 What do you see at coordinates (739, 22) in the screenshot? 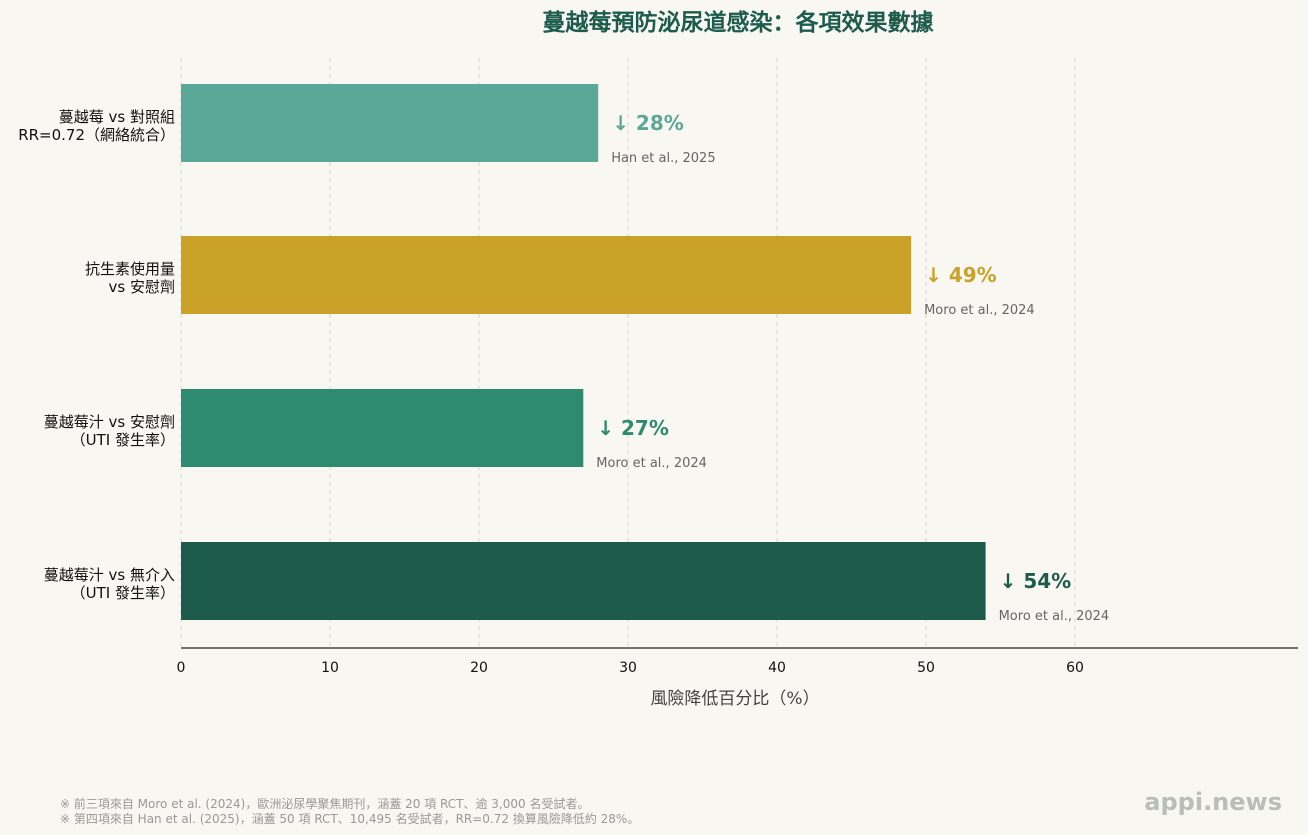
I see `chart-title: 蔓越莓預防泌尿道感染：各項效果數據` at bounding box center [739, 22].